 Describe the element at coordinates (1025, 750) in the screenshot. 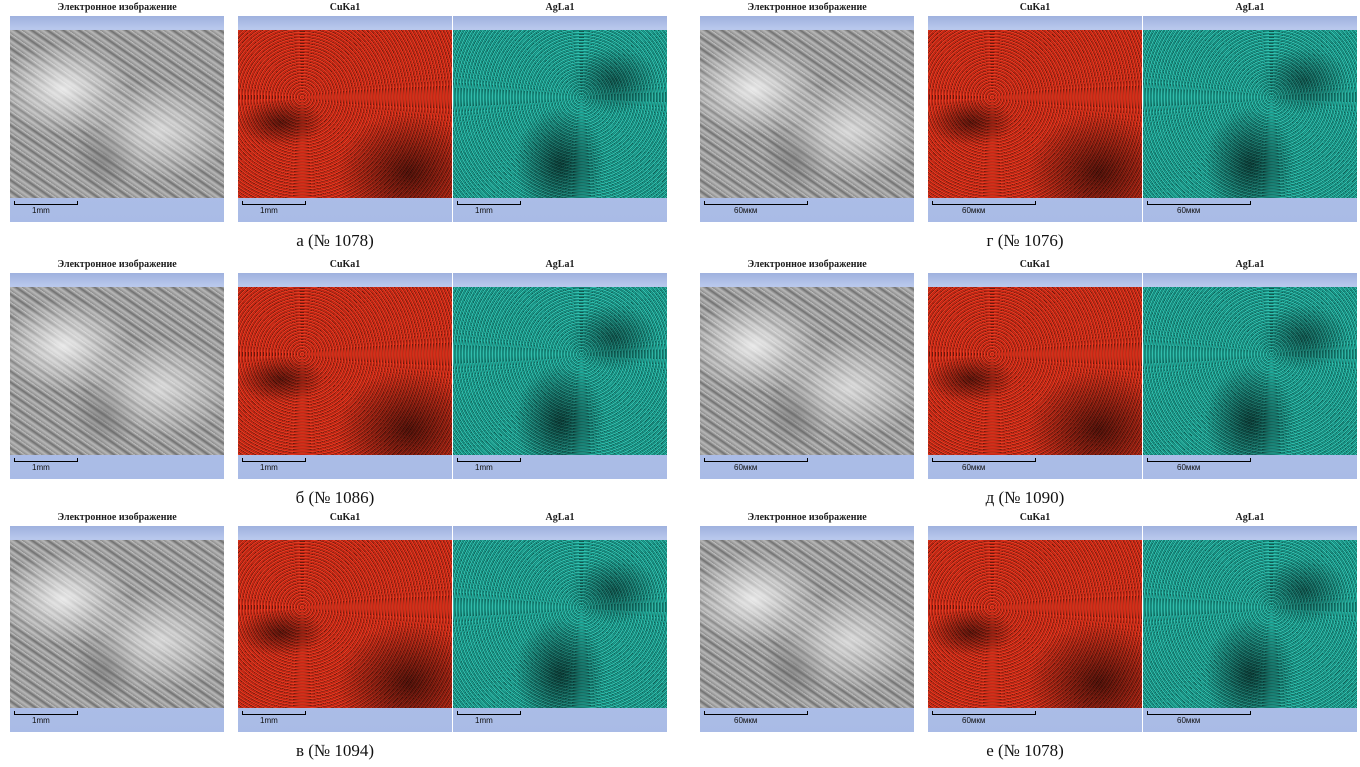

I see `figure-caption: е (№ 1078)` at that location.